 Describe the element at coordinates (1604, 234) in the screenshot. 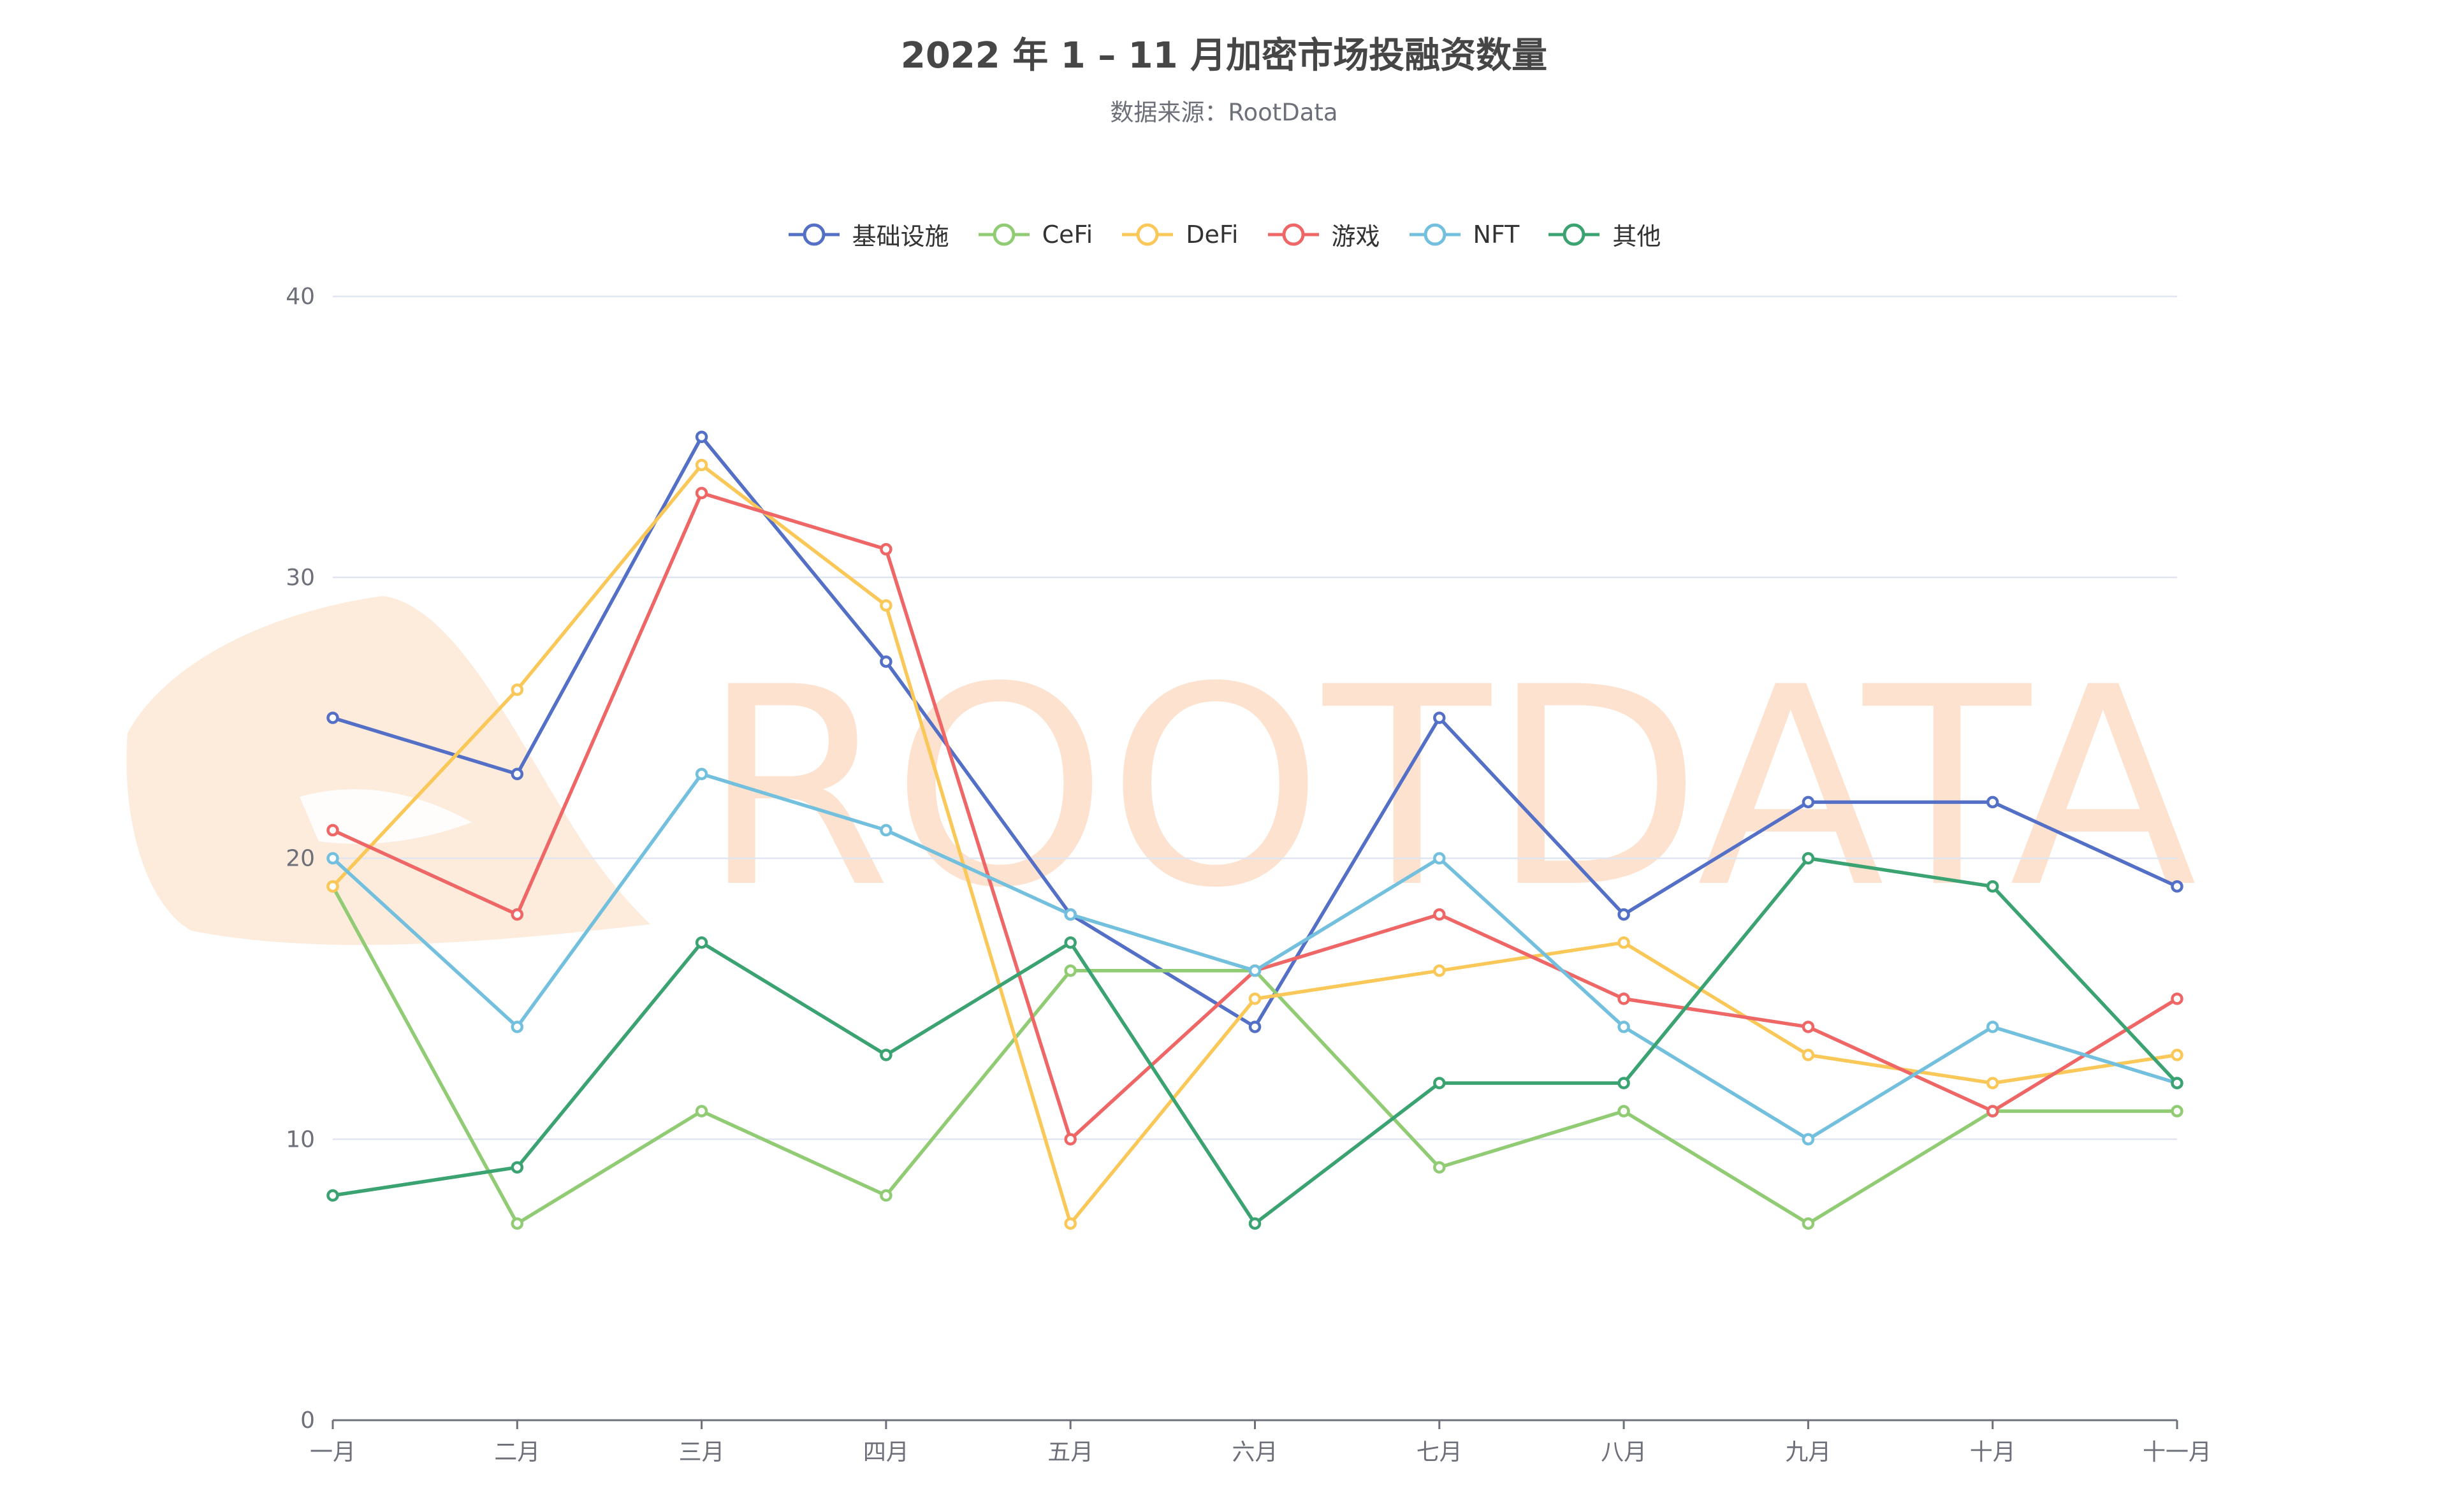

I see `legend-item: 其他` at that location.